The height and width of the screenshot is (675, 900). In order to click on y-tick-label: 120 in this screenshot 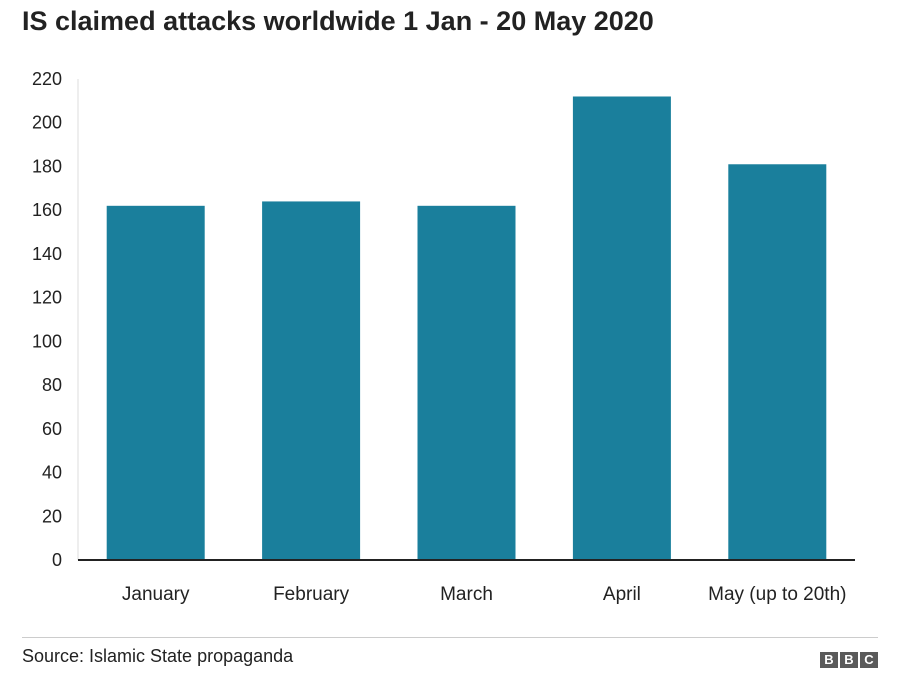, I will do `click(47, 298)`.